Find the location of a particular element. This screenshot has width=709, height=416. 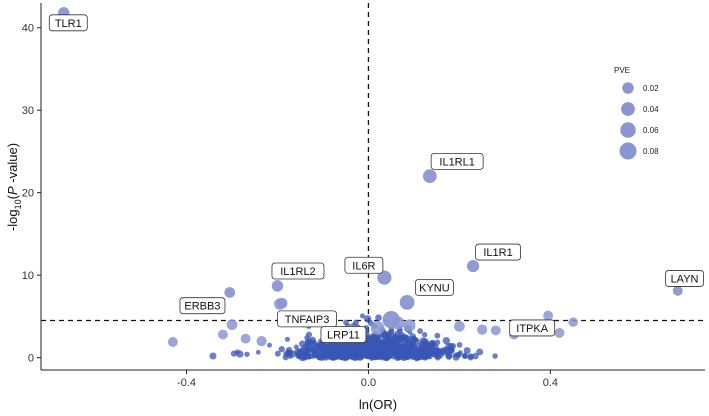

gene-point-lrp11 is located at coordinates (391, 320).